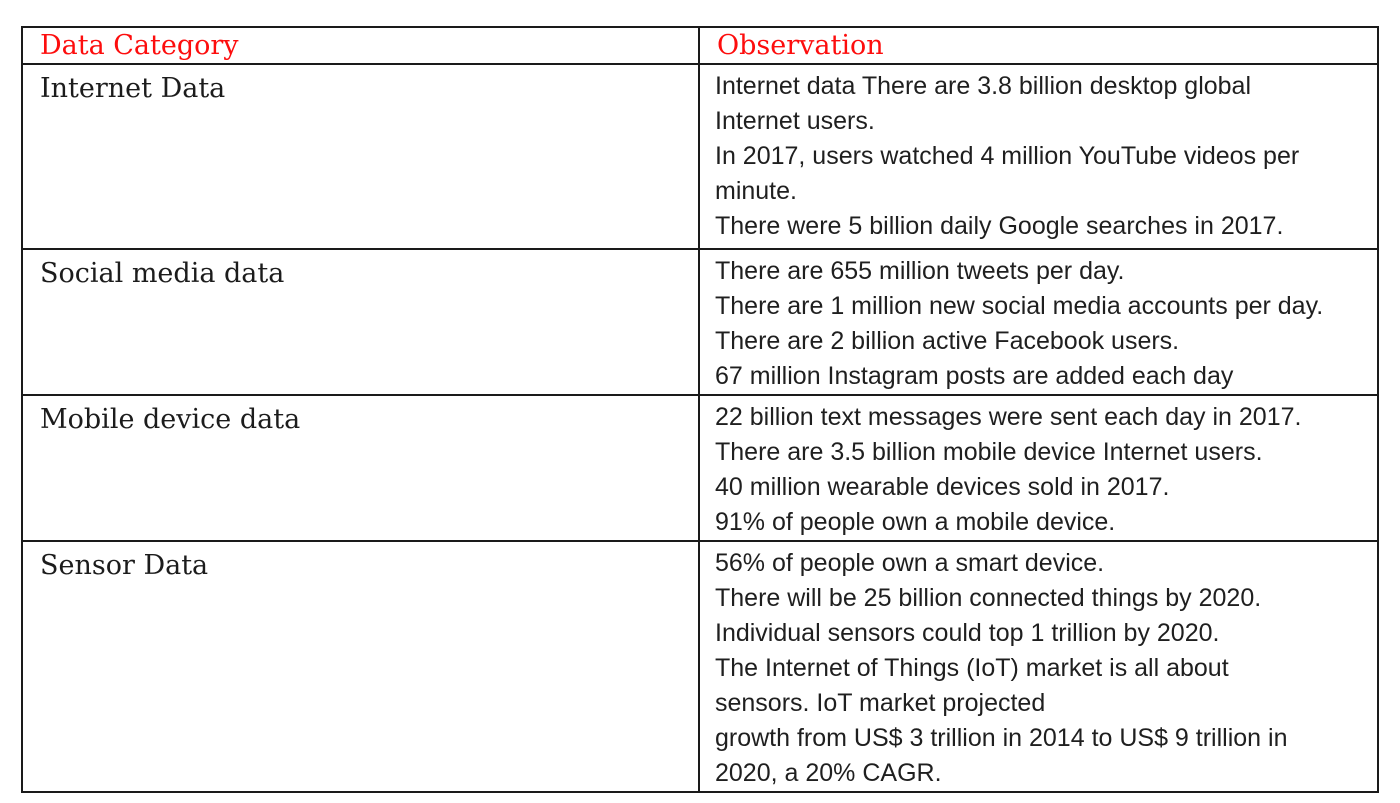 The height and width of the screenshot is (803, 1400). I want to click on category-mobile-device-data: Mobile device data, so click(360, 468).